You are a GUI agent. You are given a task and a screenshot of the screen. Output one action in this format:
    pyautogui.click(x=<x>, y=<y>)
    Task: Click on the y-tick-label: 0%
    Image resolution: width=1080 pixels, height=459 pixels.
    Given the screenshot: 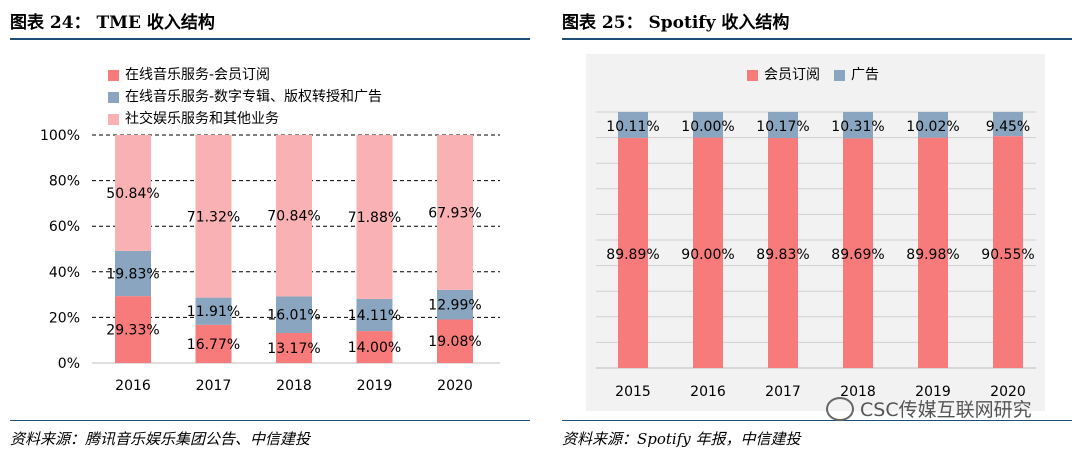 What is the action you would take?
    pyautogui.click(x=69, y=364)
    